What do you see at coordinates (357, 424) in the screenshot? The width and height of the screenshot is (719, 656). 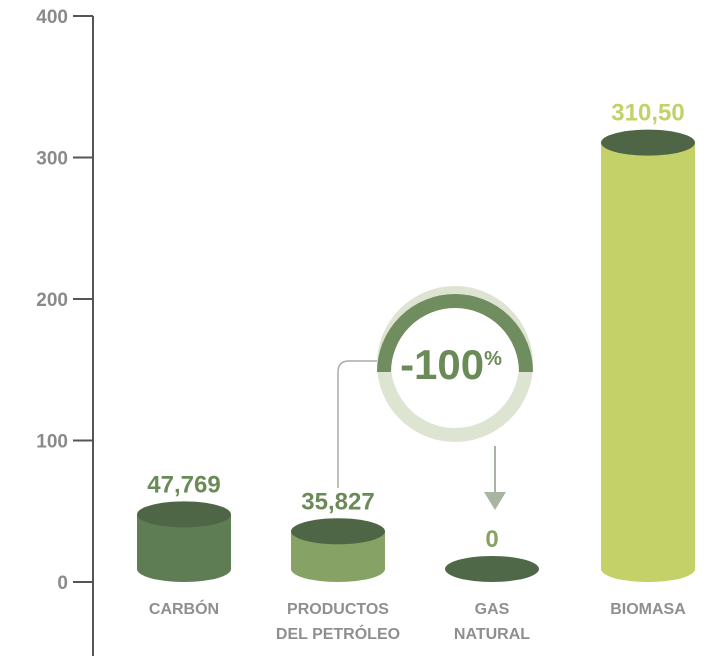 I see `connector-line` at bounding box center [357, 424].